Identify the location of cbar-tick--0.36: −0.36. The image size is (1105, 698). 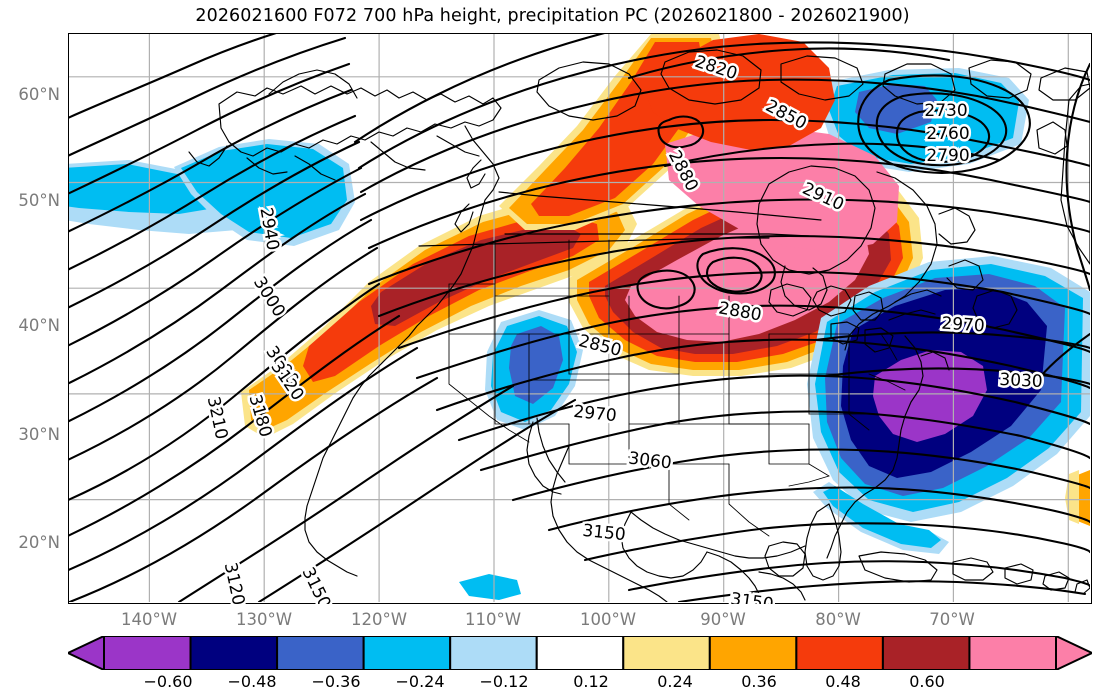
(336, 681).